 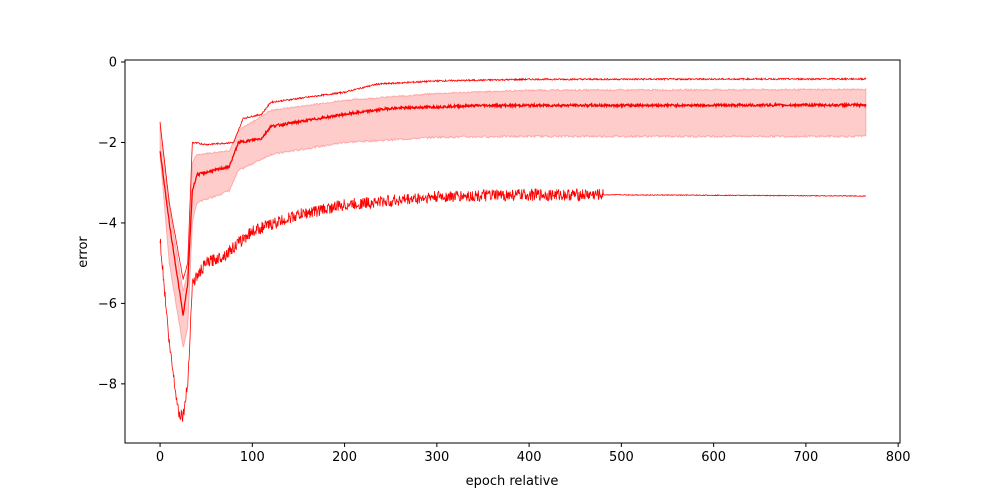 What do you see at coordinates (621, 457) in the screenshot?
I see `x-tick-label: 500` at bounding box center [621, 457].